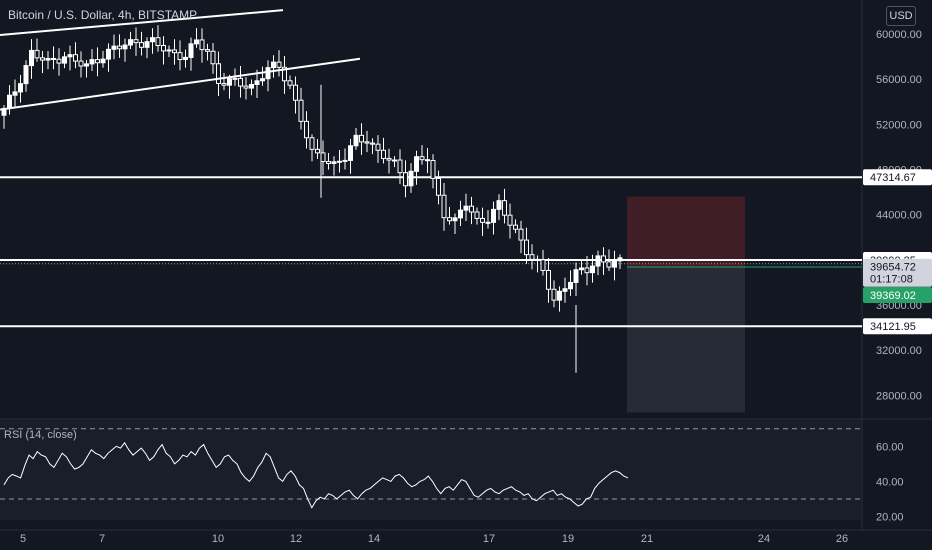 This screenshot has width=932, height=550. I want to click on x-tick-label: 14, so click(374, 539).